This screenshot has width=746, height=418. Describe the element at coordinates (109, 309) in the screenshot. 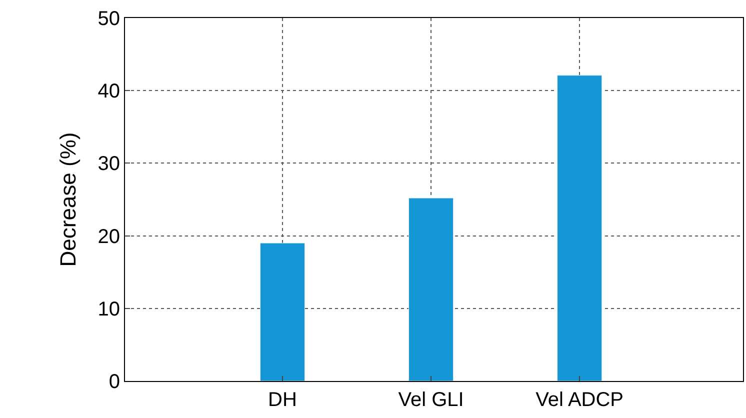

I see `y-tick-label: 10` at that location.